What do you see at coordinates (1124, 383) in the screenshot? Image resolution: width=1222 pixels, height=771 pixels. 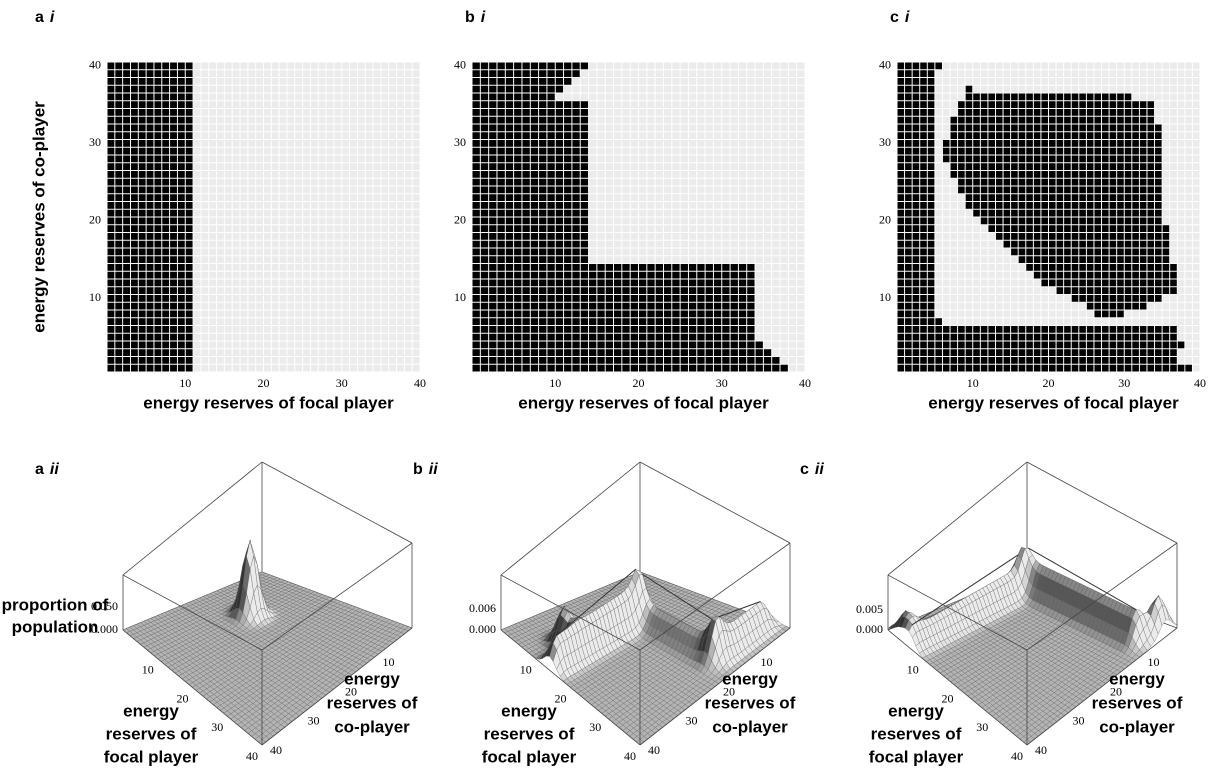 I see `x-tick-label: 30` at bounding box center [1124, 383].